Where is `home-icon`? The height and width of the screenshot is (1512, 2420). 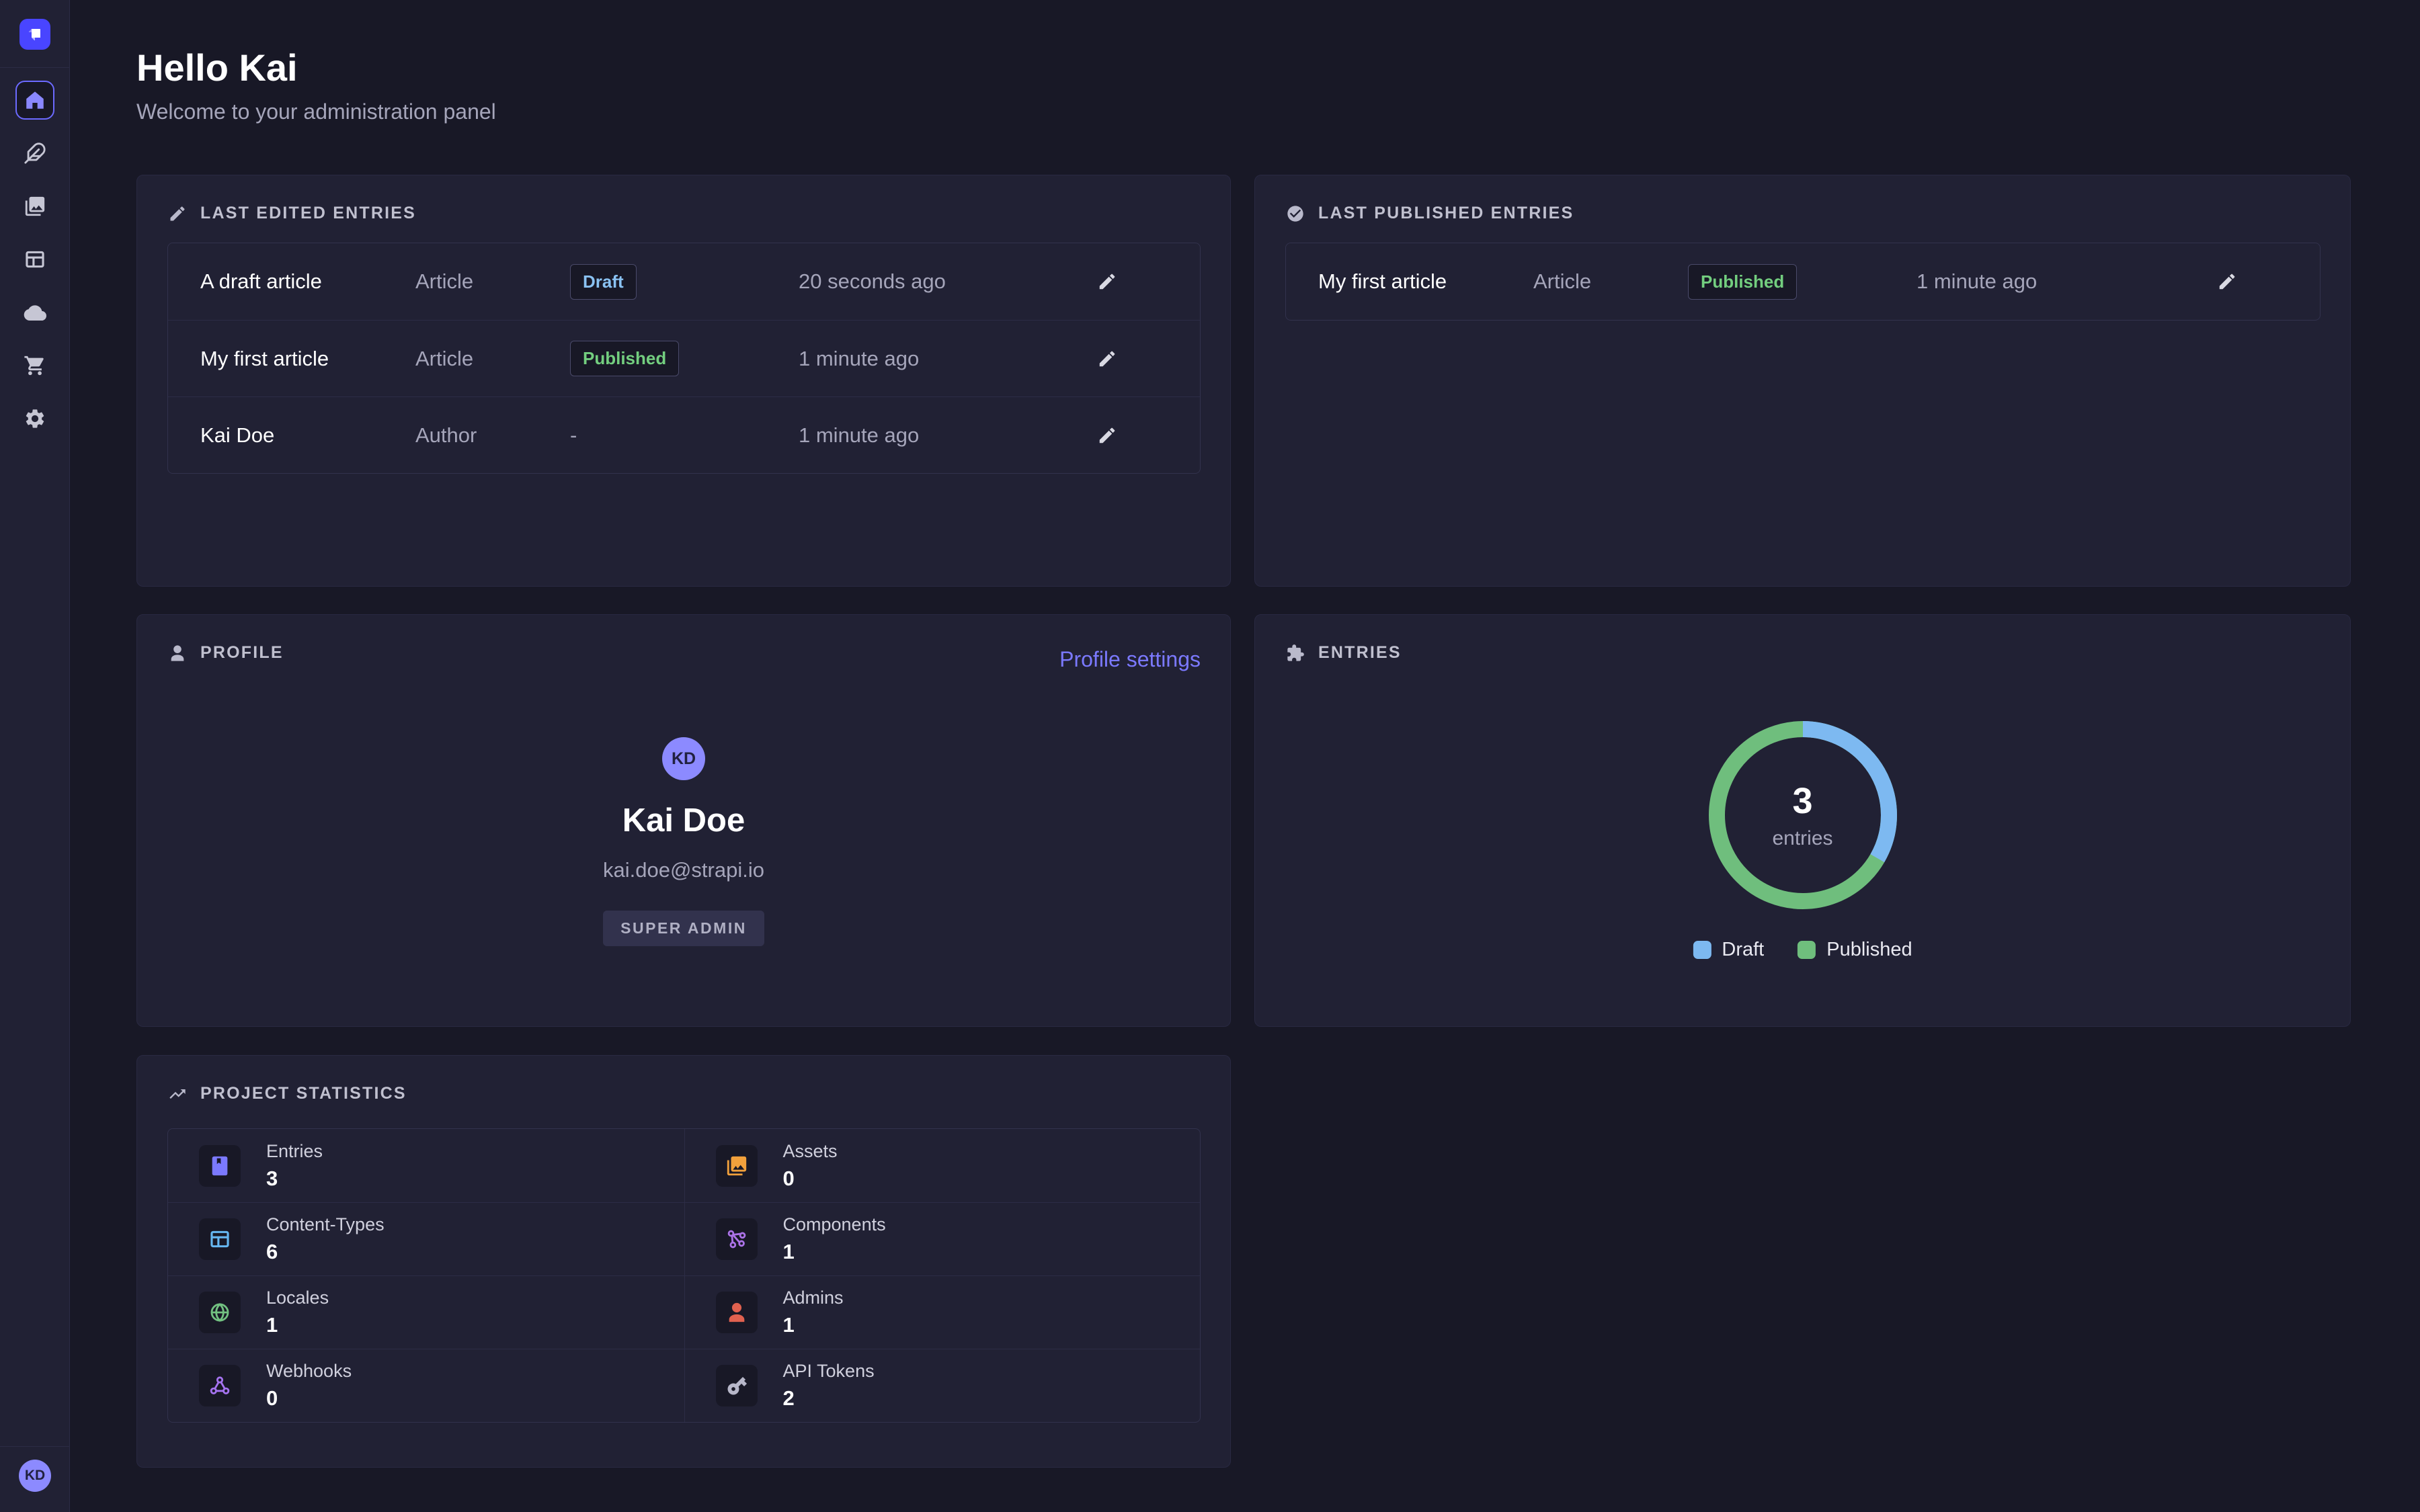
home-icon is located at coordinates (35, 101).